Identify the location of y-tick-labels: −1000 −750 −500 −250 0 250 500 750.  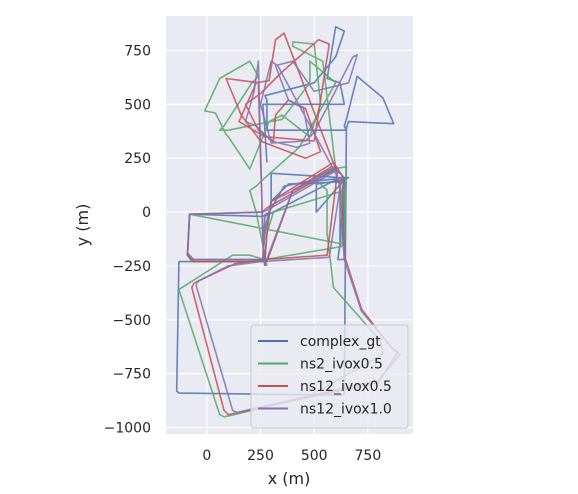
(127, 239).